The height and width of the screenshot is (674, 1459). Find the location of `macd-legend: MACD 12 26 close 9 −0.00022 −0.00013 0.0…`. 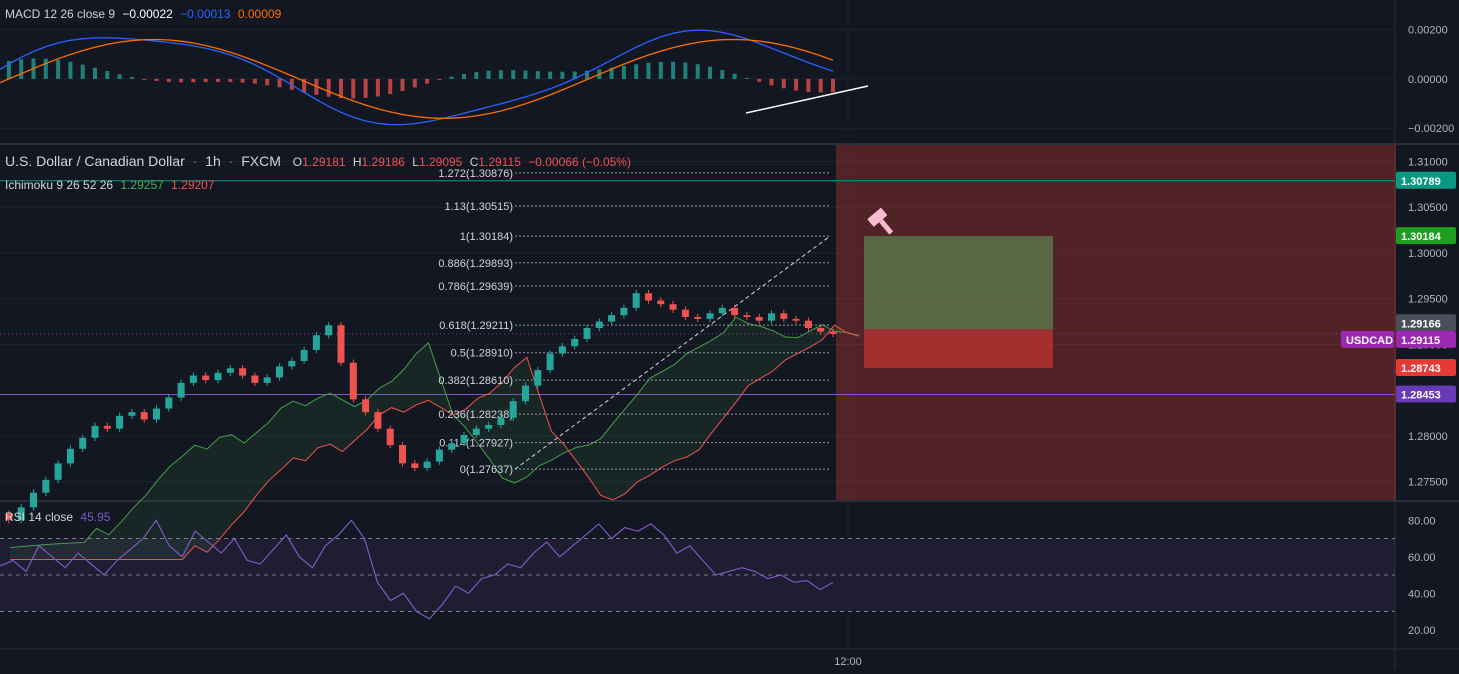

macd-legend: MACD 12 26 close 9 −0.00022 −0.00013 0.0… is located at coordinates (145, 14).